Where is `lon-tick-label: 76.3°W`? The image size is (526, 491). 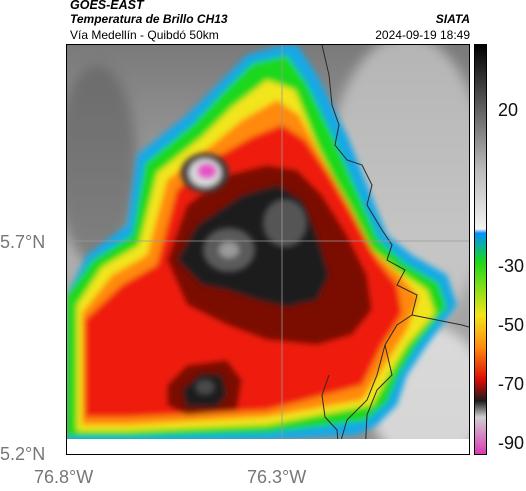
lon-tick-label: 76.3°W is located at coordinates (277, 477).